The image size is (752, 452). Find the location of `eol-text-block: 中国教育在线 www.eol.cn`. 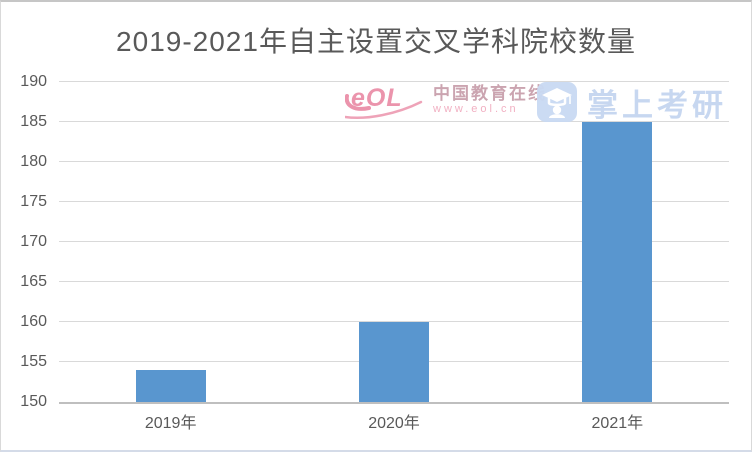

eol-text-block: 中国教育在线 www.eol.cn is located at coordinates (490, 100).